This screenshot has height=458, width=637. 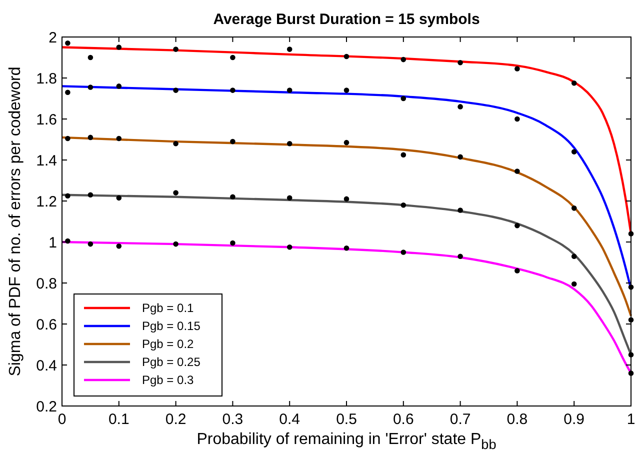 I want to click on legend-label: Pgb = 0.15, so click(x=171, y=326).